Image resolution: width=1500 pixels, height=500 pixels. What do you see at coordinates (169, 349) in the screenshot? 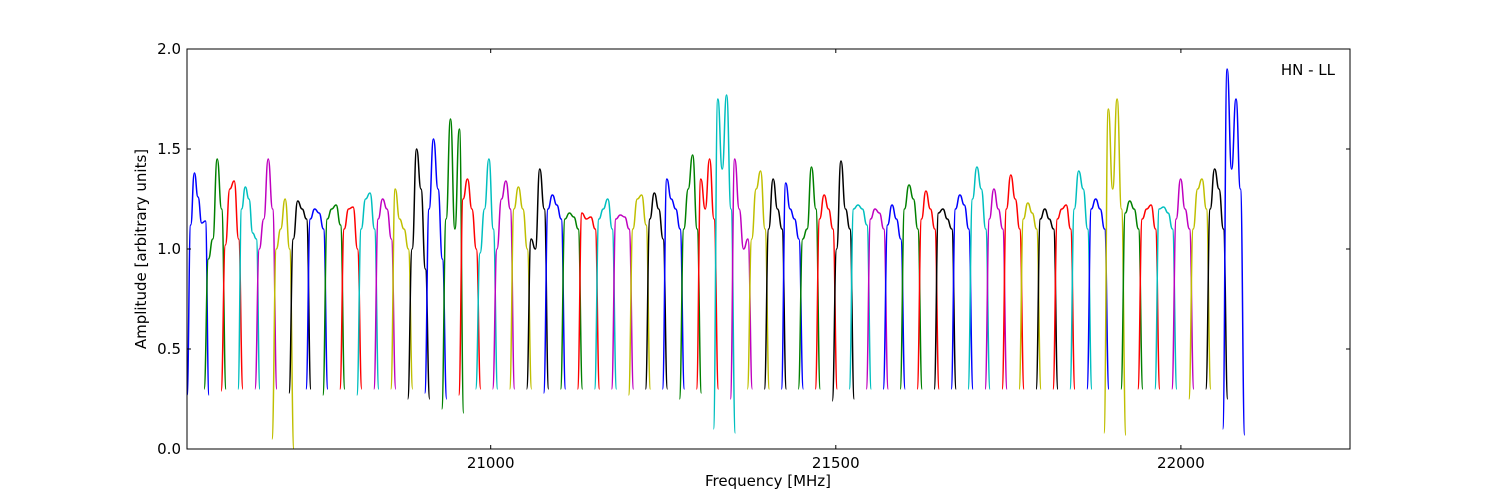
I see `y-tick-label: 0.5` at bounding box center [169, 349].